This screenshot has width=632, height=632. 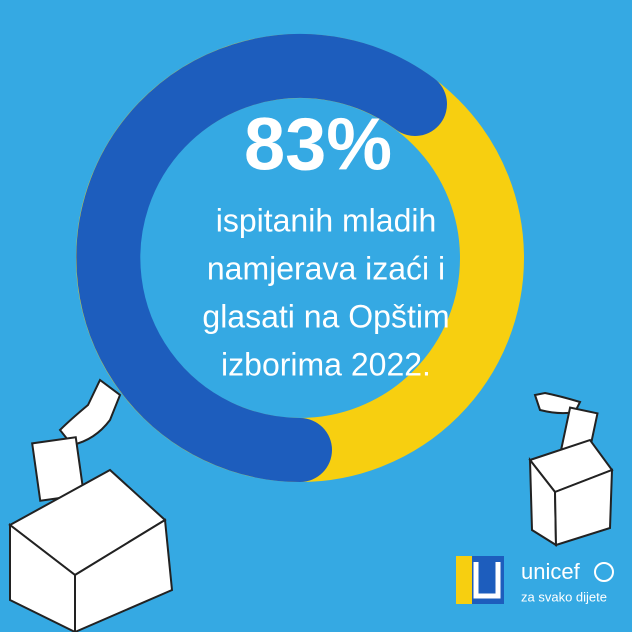 What do you see at coordinates (91, 505) in the screenshot?
I see `ballot-box-left` at bounding box center [91, 505].